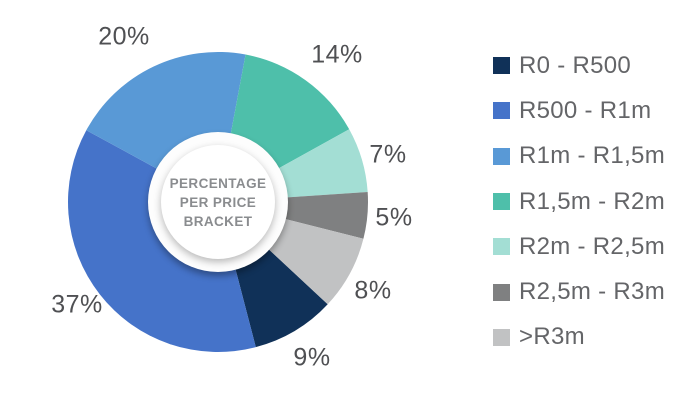  I want to click on legend-item: R2,5m - R3m, so click(579, 291).